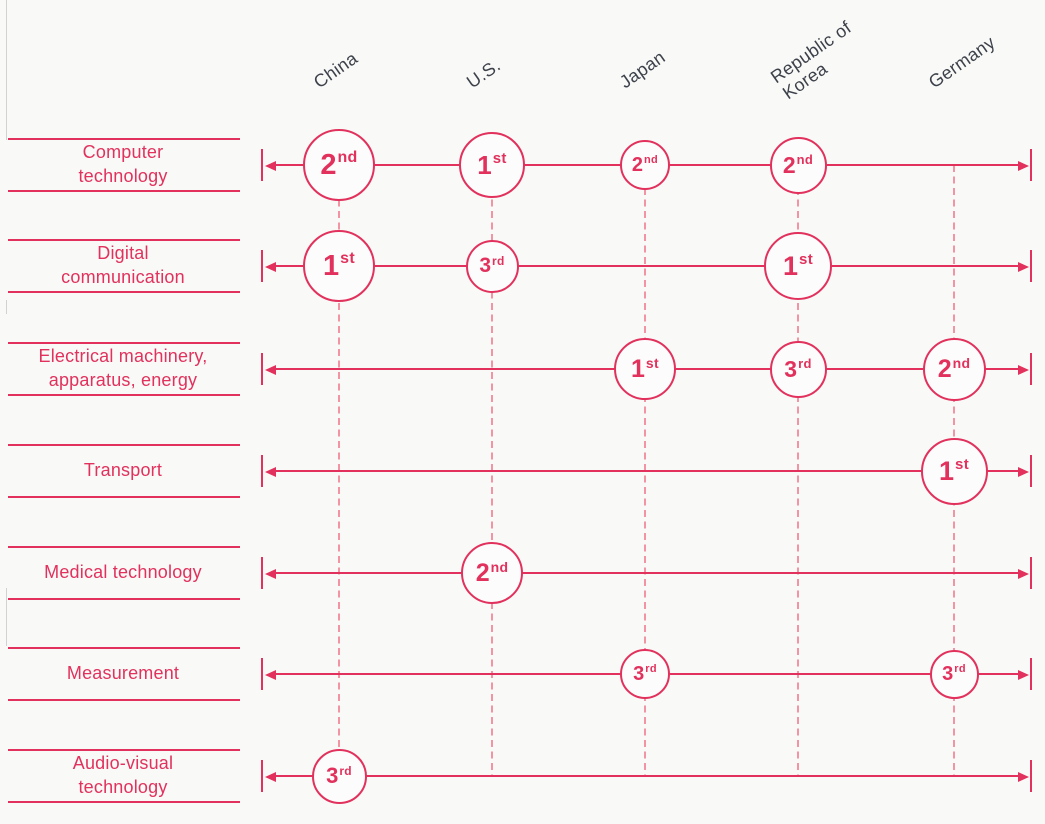 The image size is (1045, 824). What do you see at coordinates (123, 356) in the screenshot?
I see `field-row-label-line: Electrical machinery,` at bounding box center [123, 356].